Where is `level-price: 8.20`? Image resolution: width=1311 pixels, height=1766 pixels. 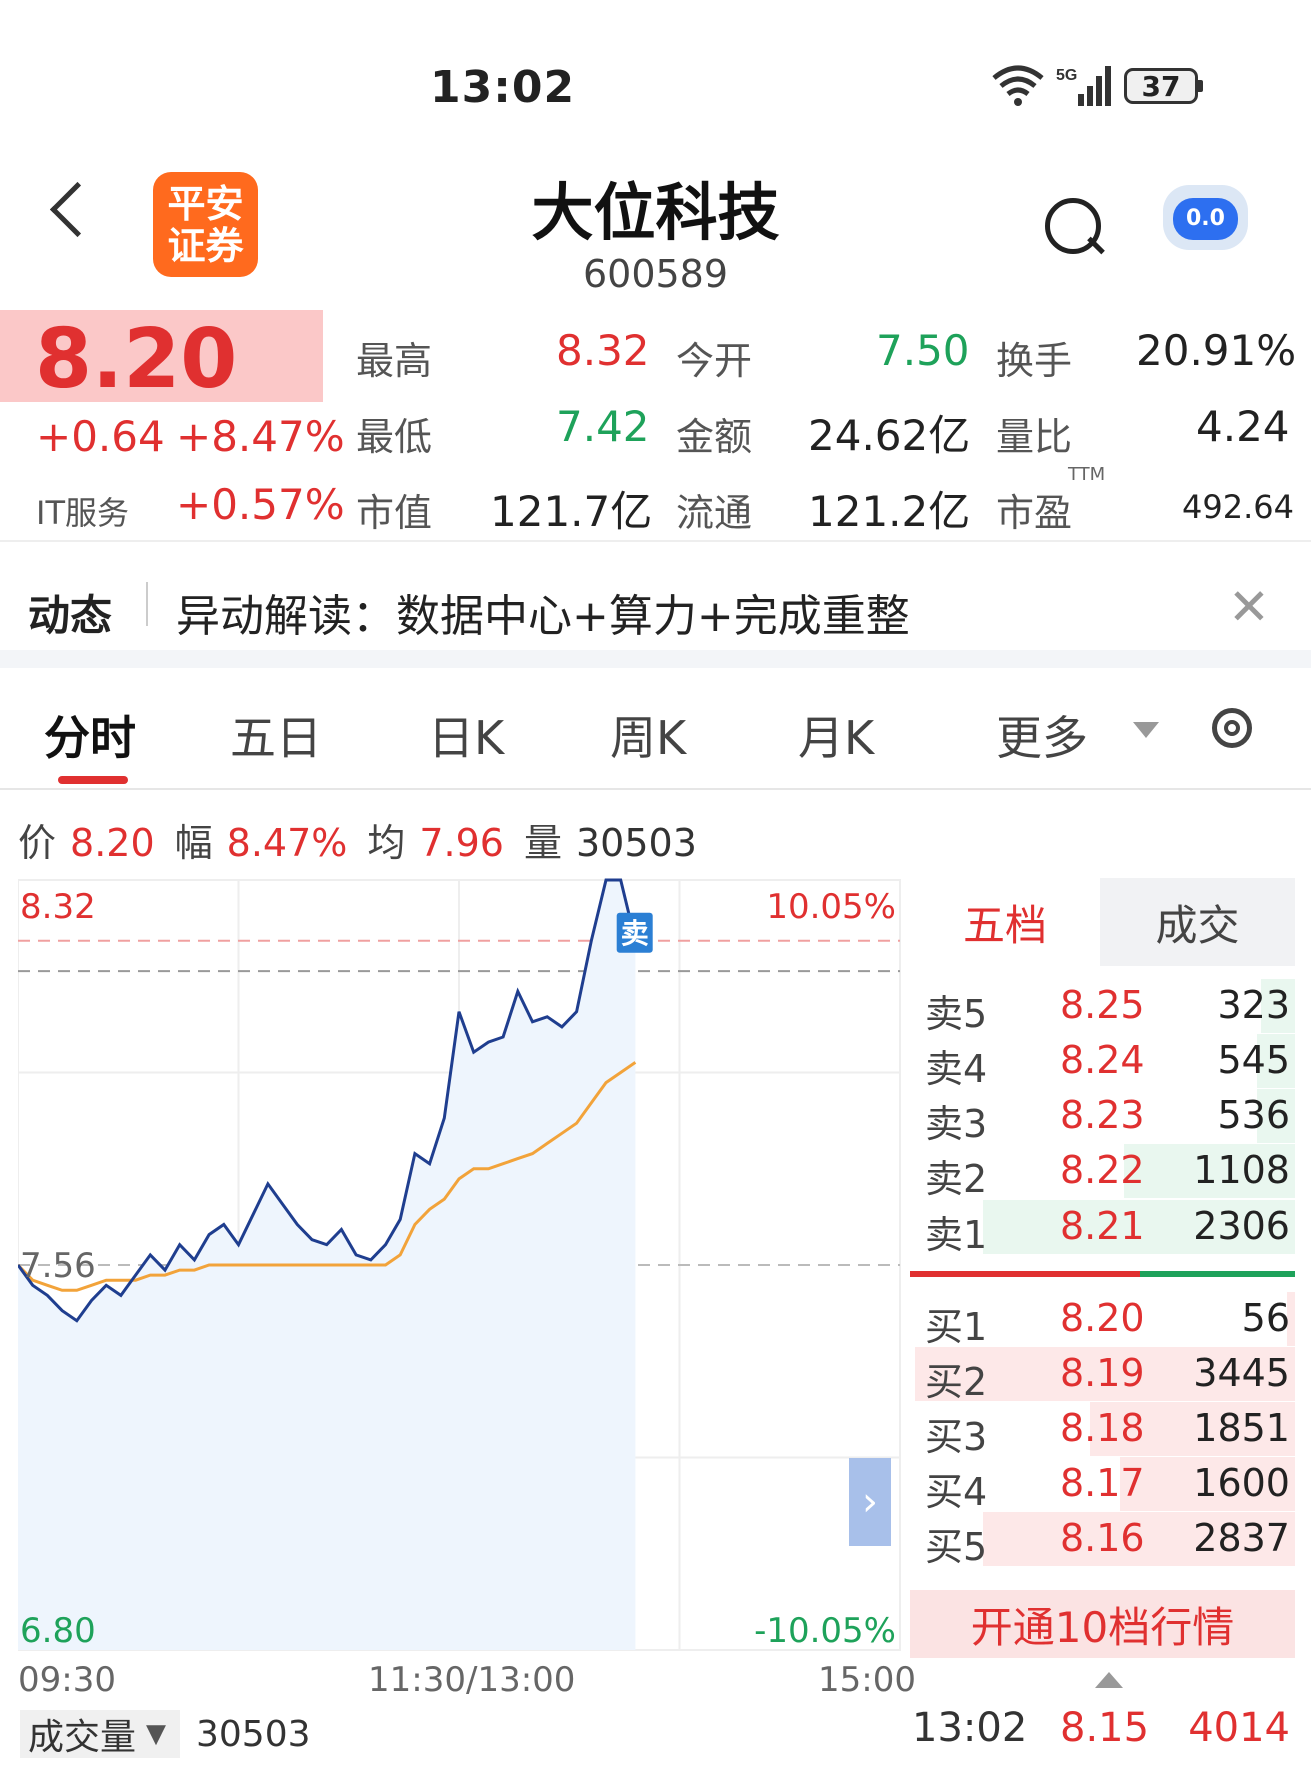
level-price: 8.20 is located at coordinates (1102, 1318).